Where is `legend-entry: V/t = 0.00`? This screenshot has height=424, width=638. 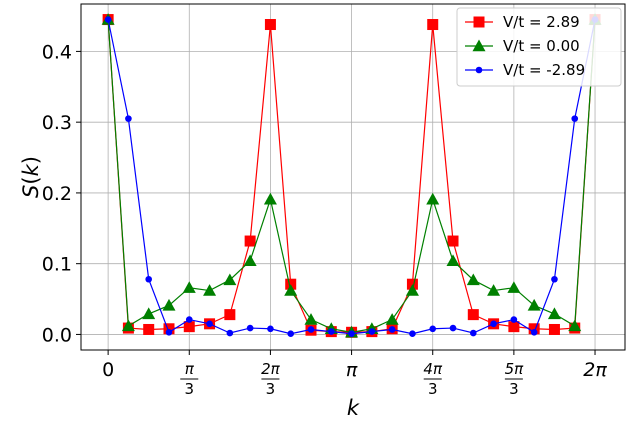 legend-entry: V/t = 0.00 is located at coordinates (522, 46).